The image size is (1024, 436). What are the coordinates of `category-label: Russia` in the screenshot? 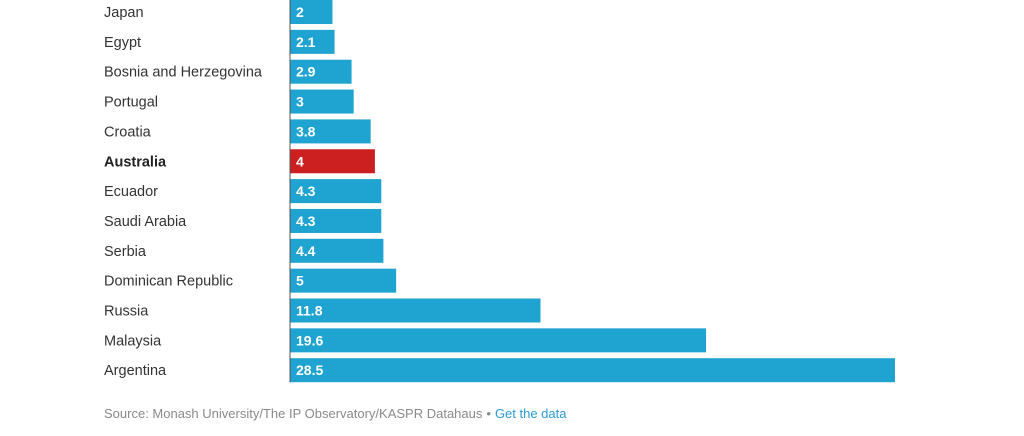 It's located at (126, 312).